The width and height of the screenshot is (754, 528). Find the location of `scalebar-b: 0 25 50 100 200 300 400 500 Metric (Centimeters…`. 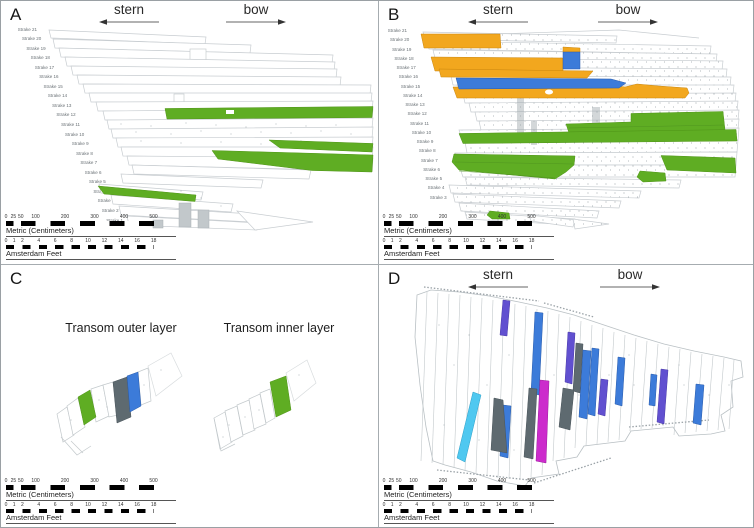

scalebar-b: 0 25 50 100 200 300 400 500 Metric (Centimeters… is located at coordinates (468, 237).